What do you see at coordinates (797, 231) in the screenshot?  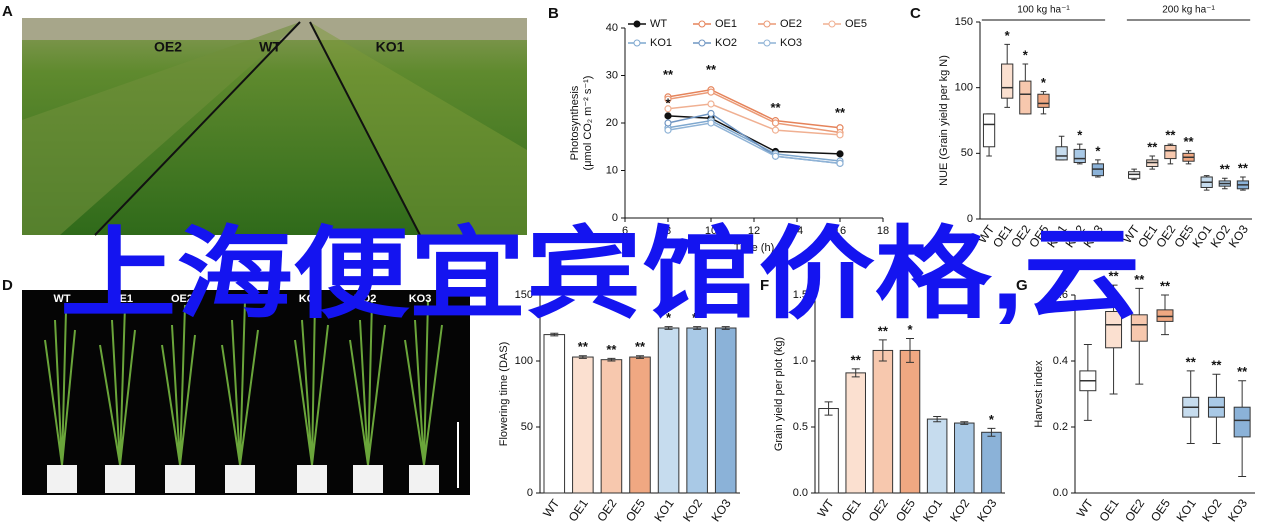 I see `x-tick-label: 14` at bounding box center [797, 231].